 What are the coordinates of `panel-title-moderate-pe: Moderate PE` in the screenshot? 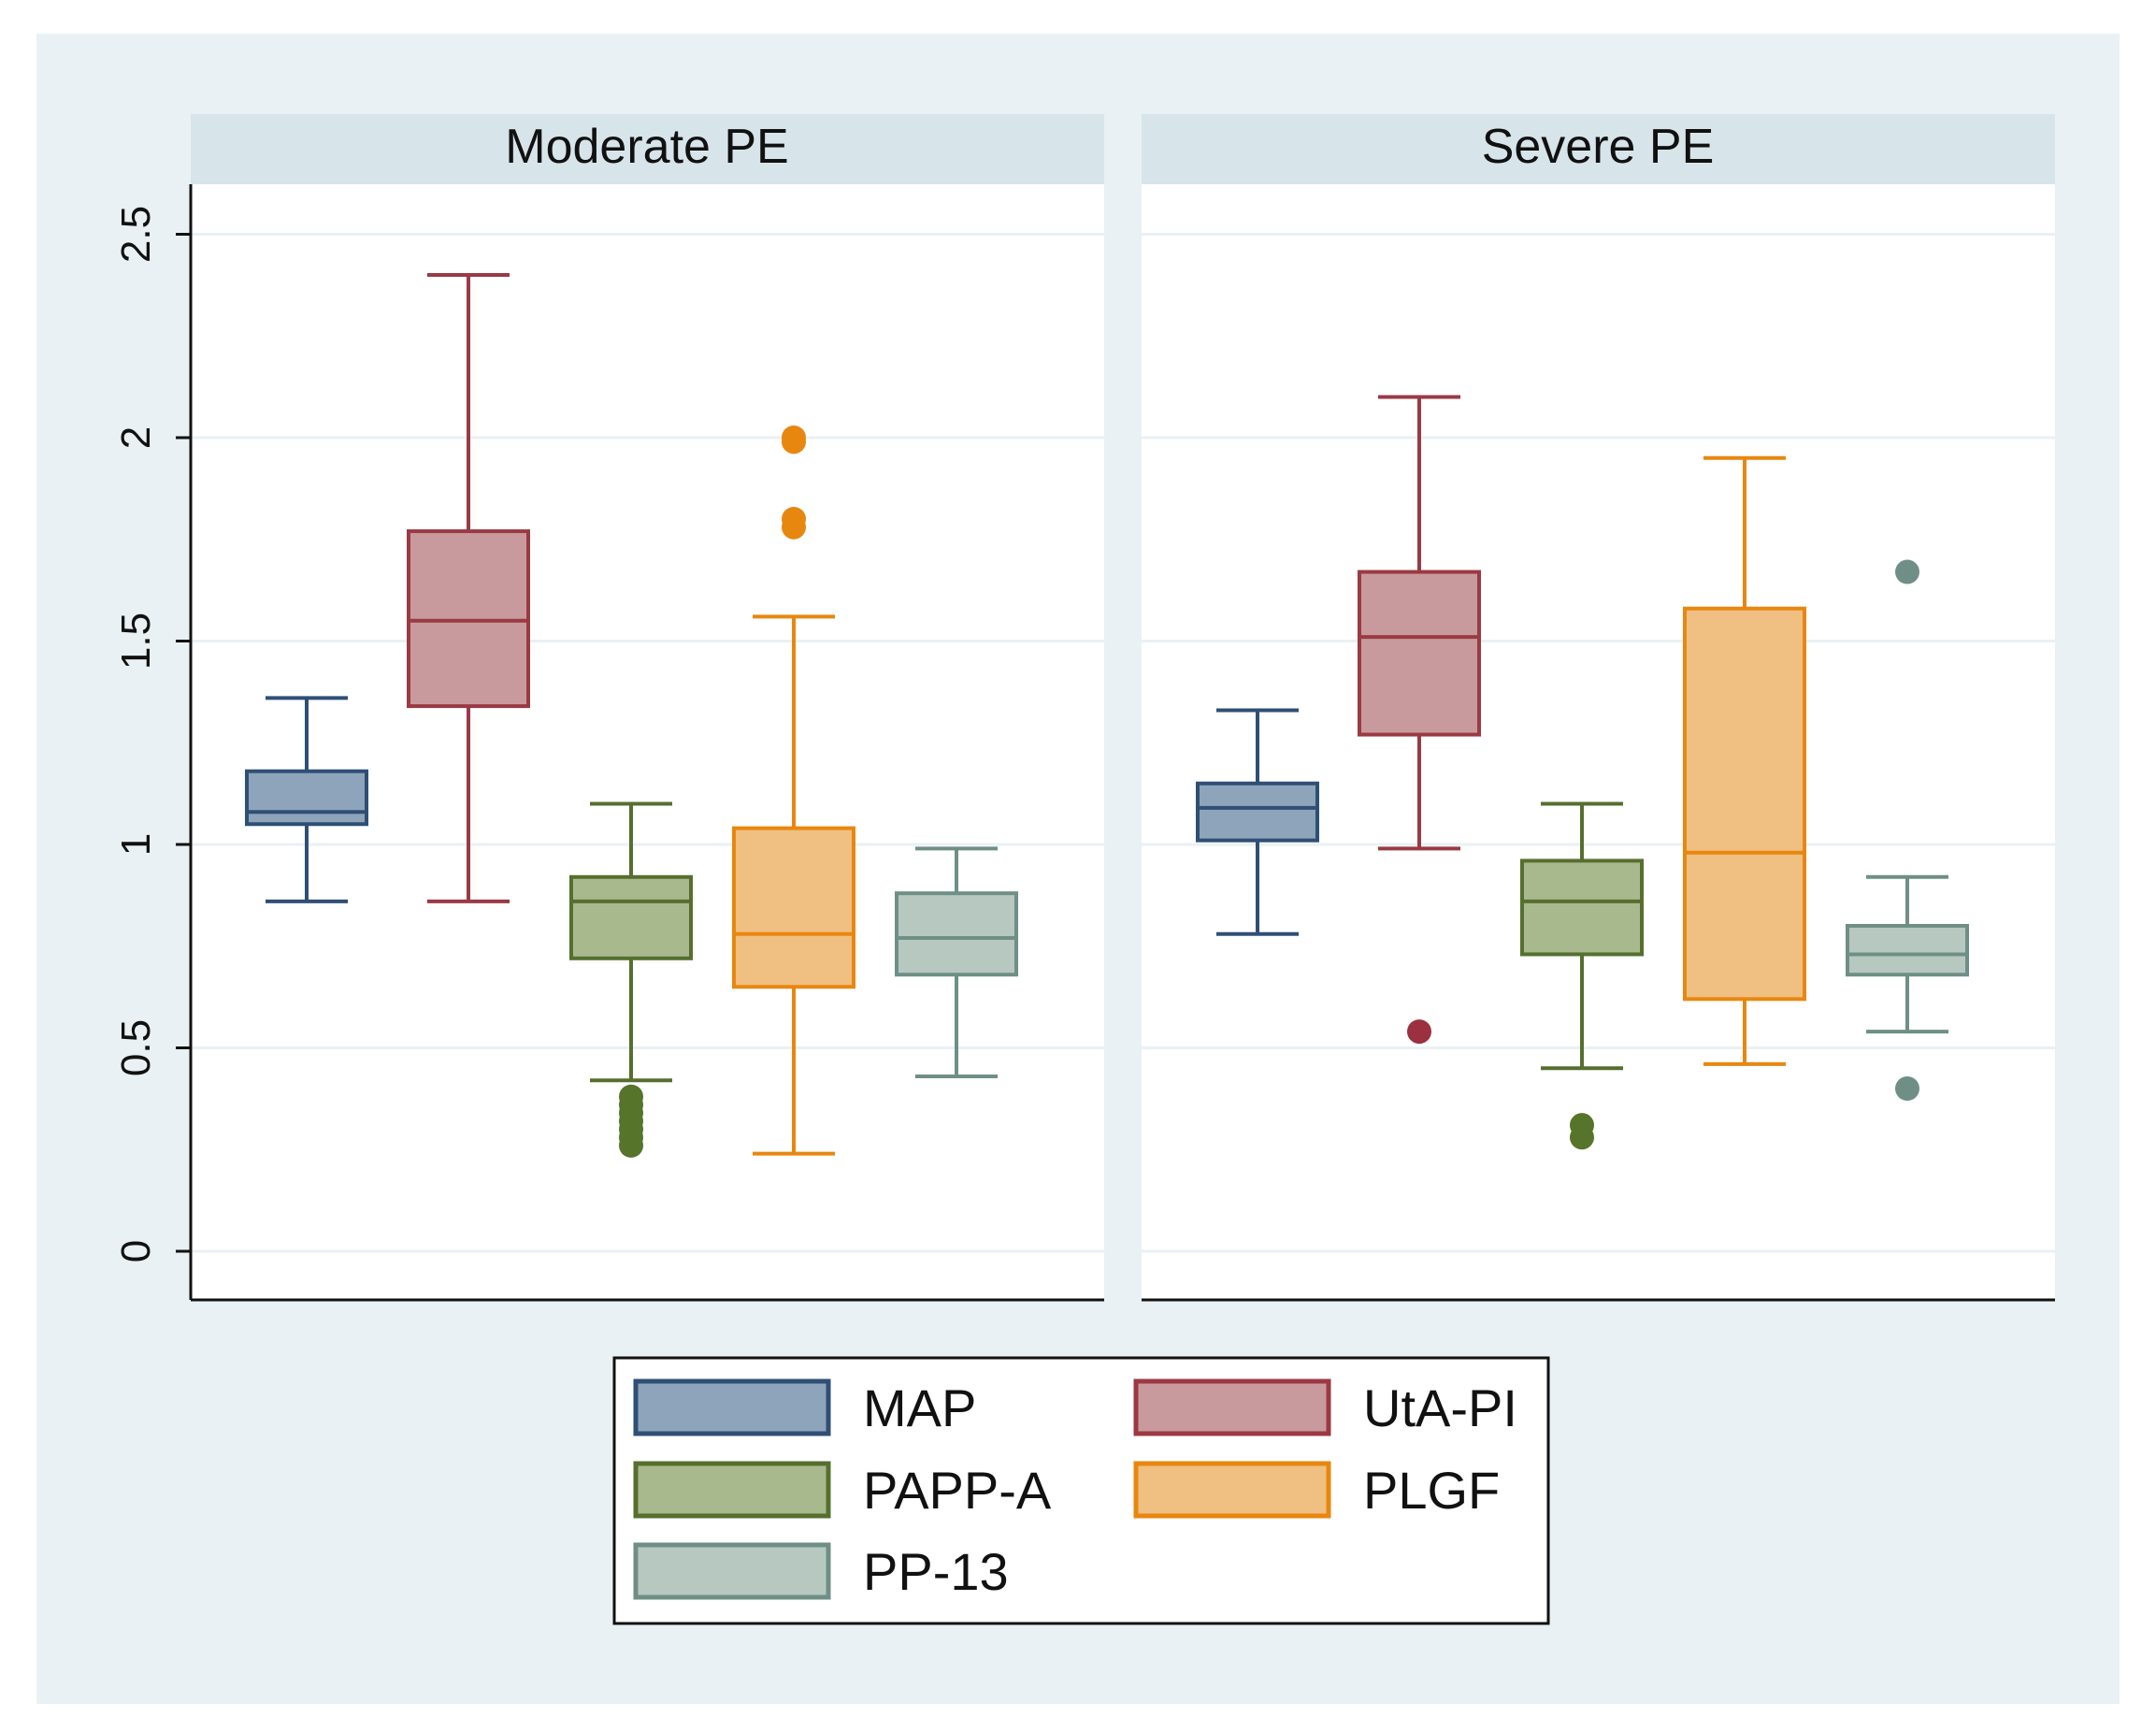 It's located at (647, 147).